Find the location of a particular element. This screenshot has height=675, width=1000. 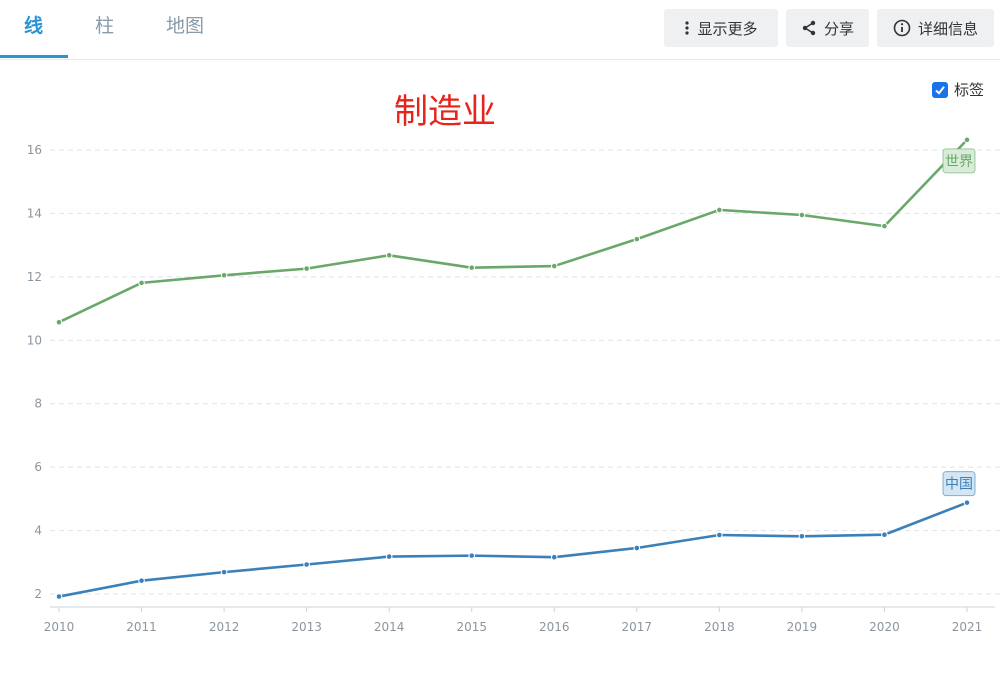

x-tick-label: 2020 is located at coordinates (884, 627).